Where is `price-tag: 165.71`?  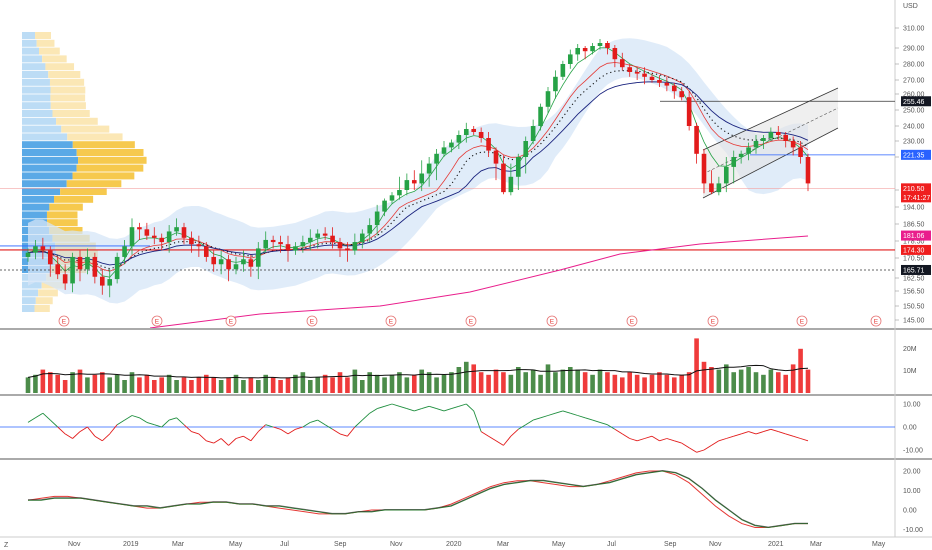
price-tag: 165.71 is located at coordinates (916, 269).